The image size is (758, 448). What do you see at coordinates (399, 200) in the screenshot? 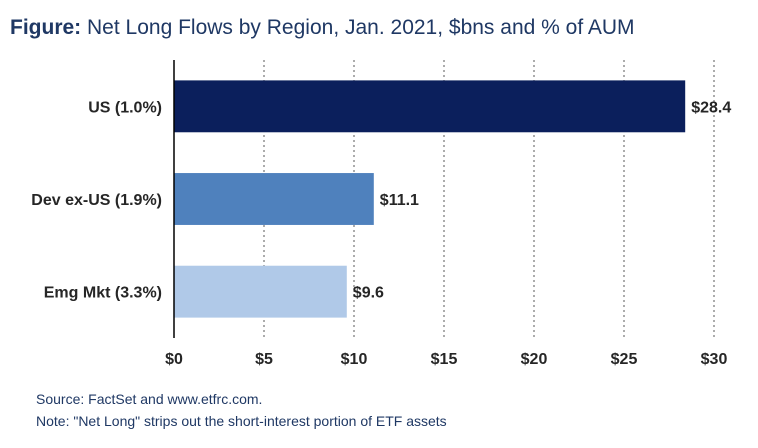
I see `data-label-1: $11.1` at bounding box center [399, 200].